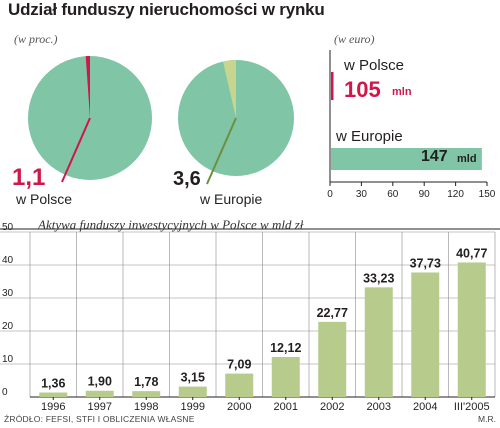 The width and height of the screenshot is (500, 428). What do you see at coordinates (193, 378) in the screenshot?
I see `bar-value-label: 3,15` at bounding box center [193, 378].